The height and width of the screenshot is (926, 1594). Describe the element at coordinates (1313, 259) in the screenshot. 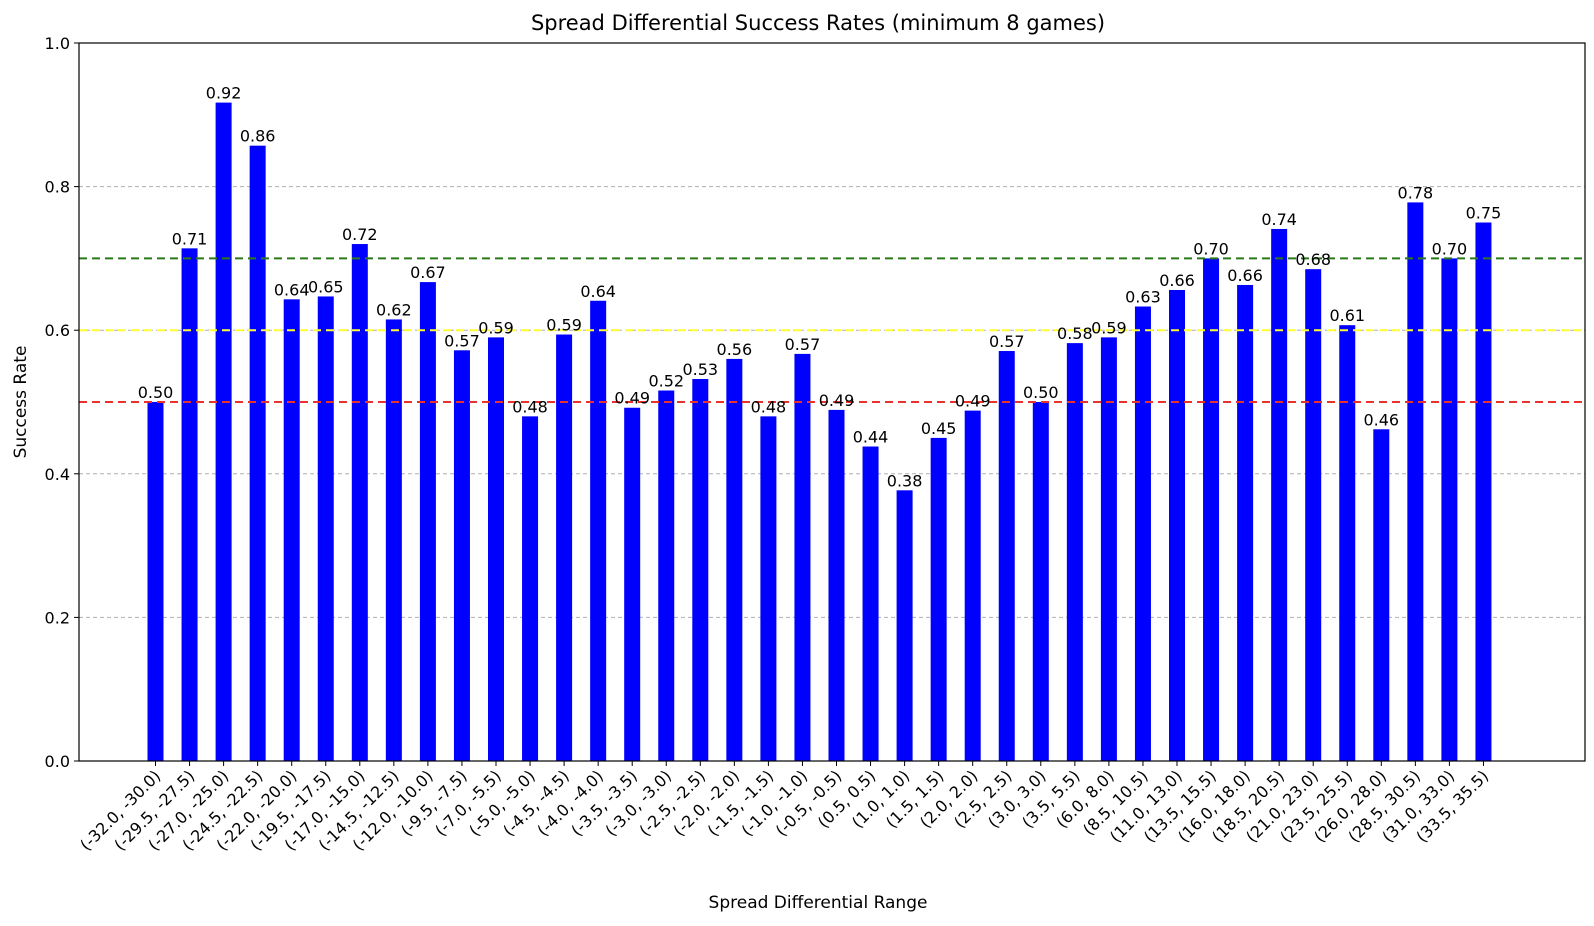

I see `bar-value-label: 0.68` at that location.